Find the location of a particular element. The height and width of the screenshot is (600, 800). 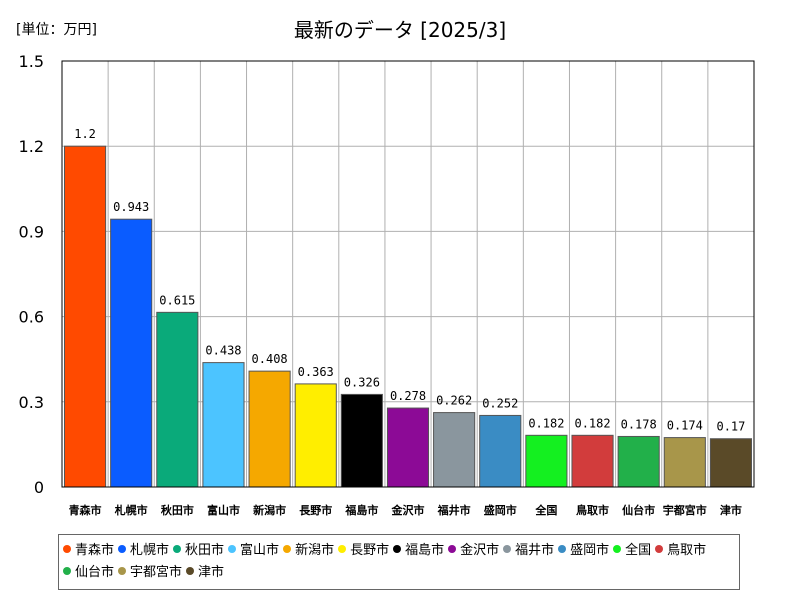

x-tick-label: 津市 is located at coordinates (731, 510).